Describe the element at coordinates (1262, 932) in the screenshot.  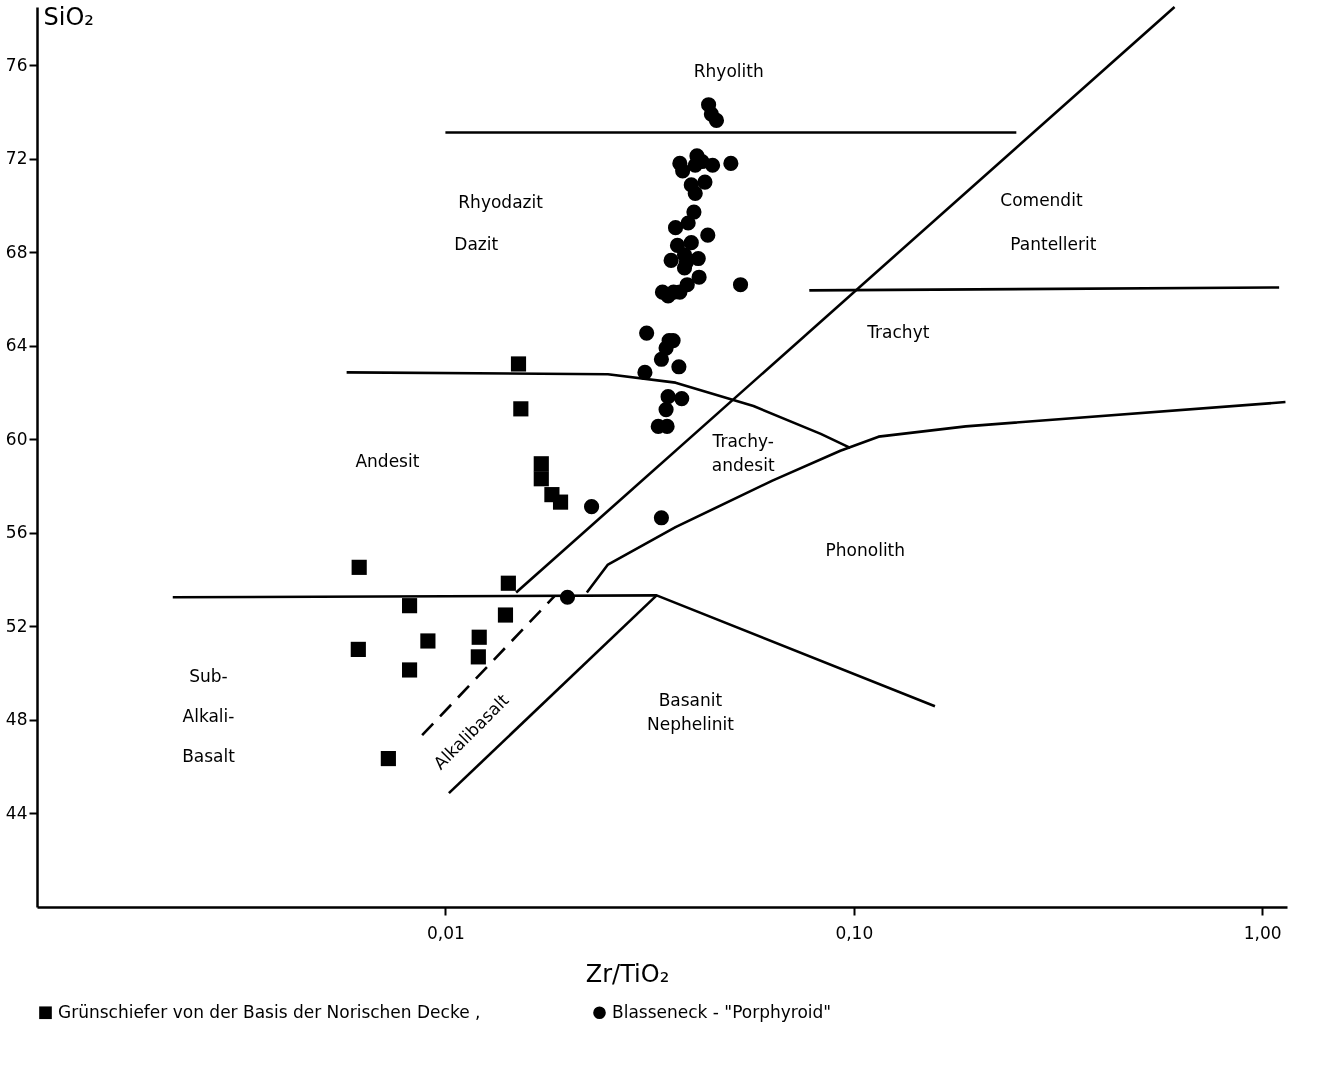
I see `x-tick-label: 1,00` at that location.